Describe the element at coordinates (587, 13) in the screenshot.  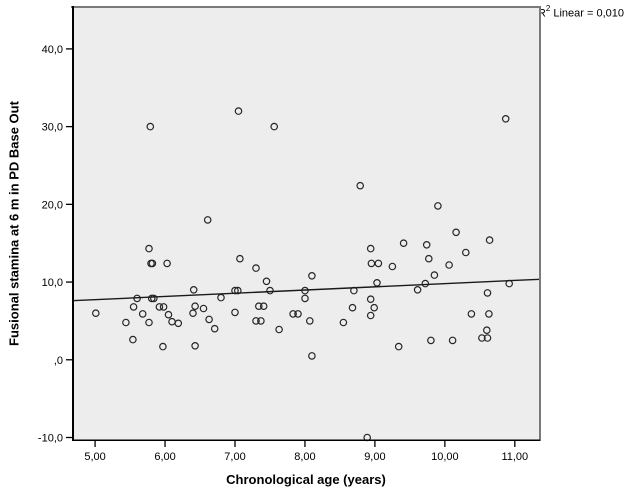
I see `r2-rest: Linear = 0,010` at that location.